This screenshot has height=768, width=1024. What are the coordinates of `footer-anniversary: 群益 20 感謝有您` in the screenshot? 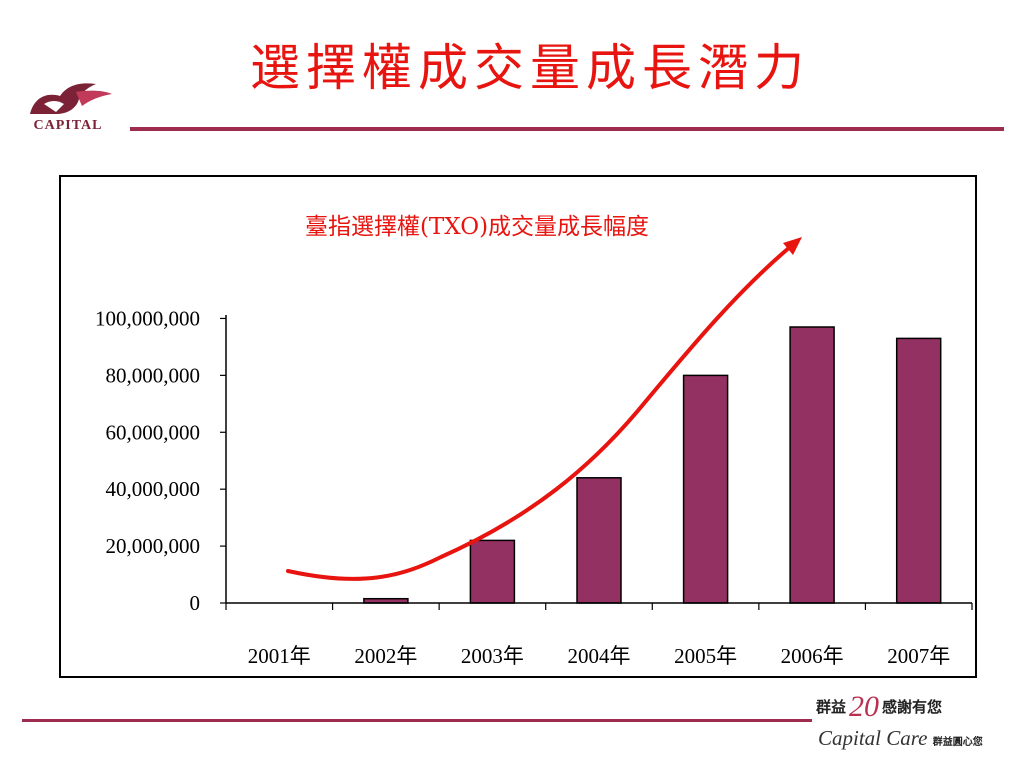 It's located at (913, 707).